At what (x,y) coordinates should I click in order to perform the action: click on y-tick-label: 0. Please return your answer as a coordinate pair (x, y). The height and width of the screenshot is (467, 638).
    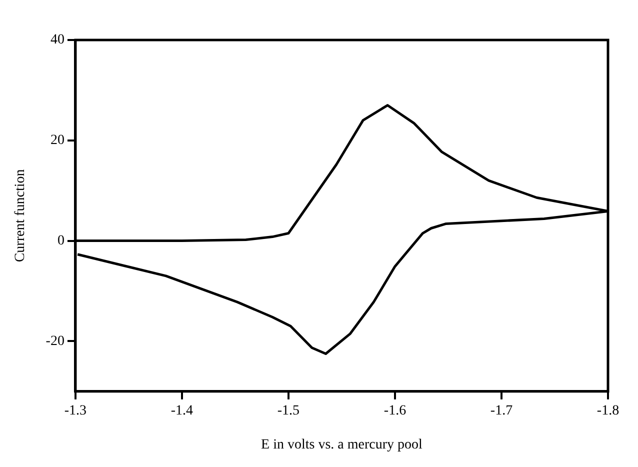
    Looking at the image, I should click on (60, 240).